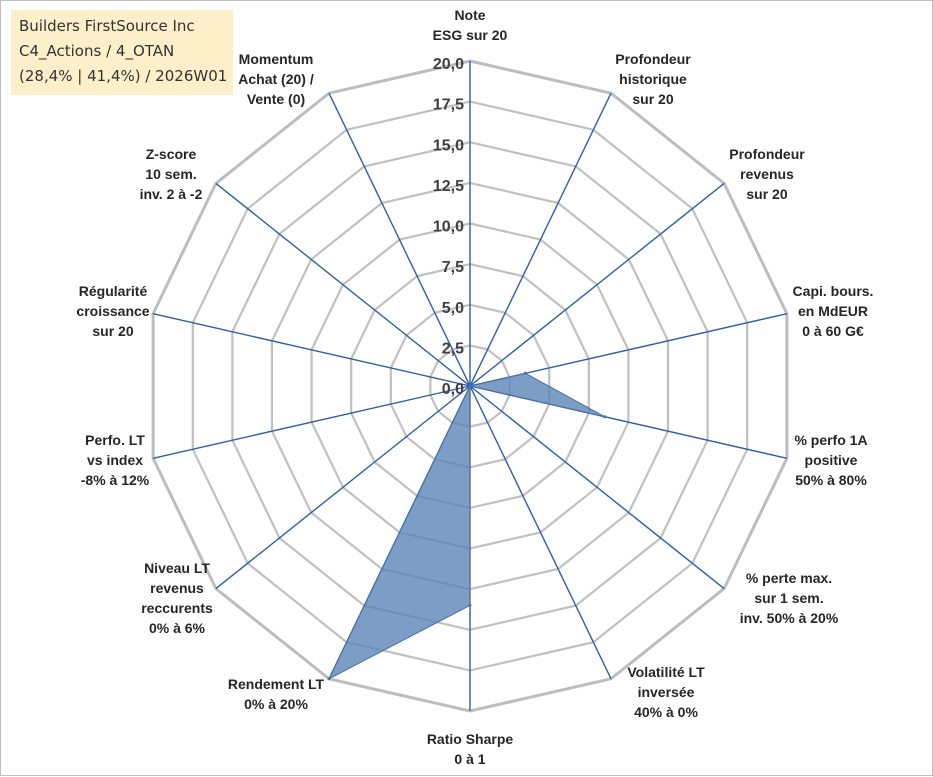 The width and height of the screenshot is (933, 777). Describe the element at coordinates (276, 59) in the screenshot. I see `axis-label-13-line-0: Momentum` at that location.